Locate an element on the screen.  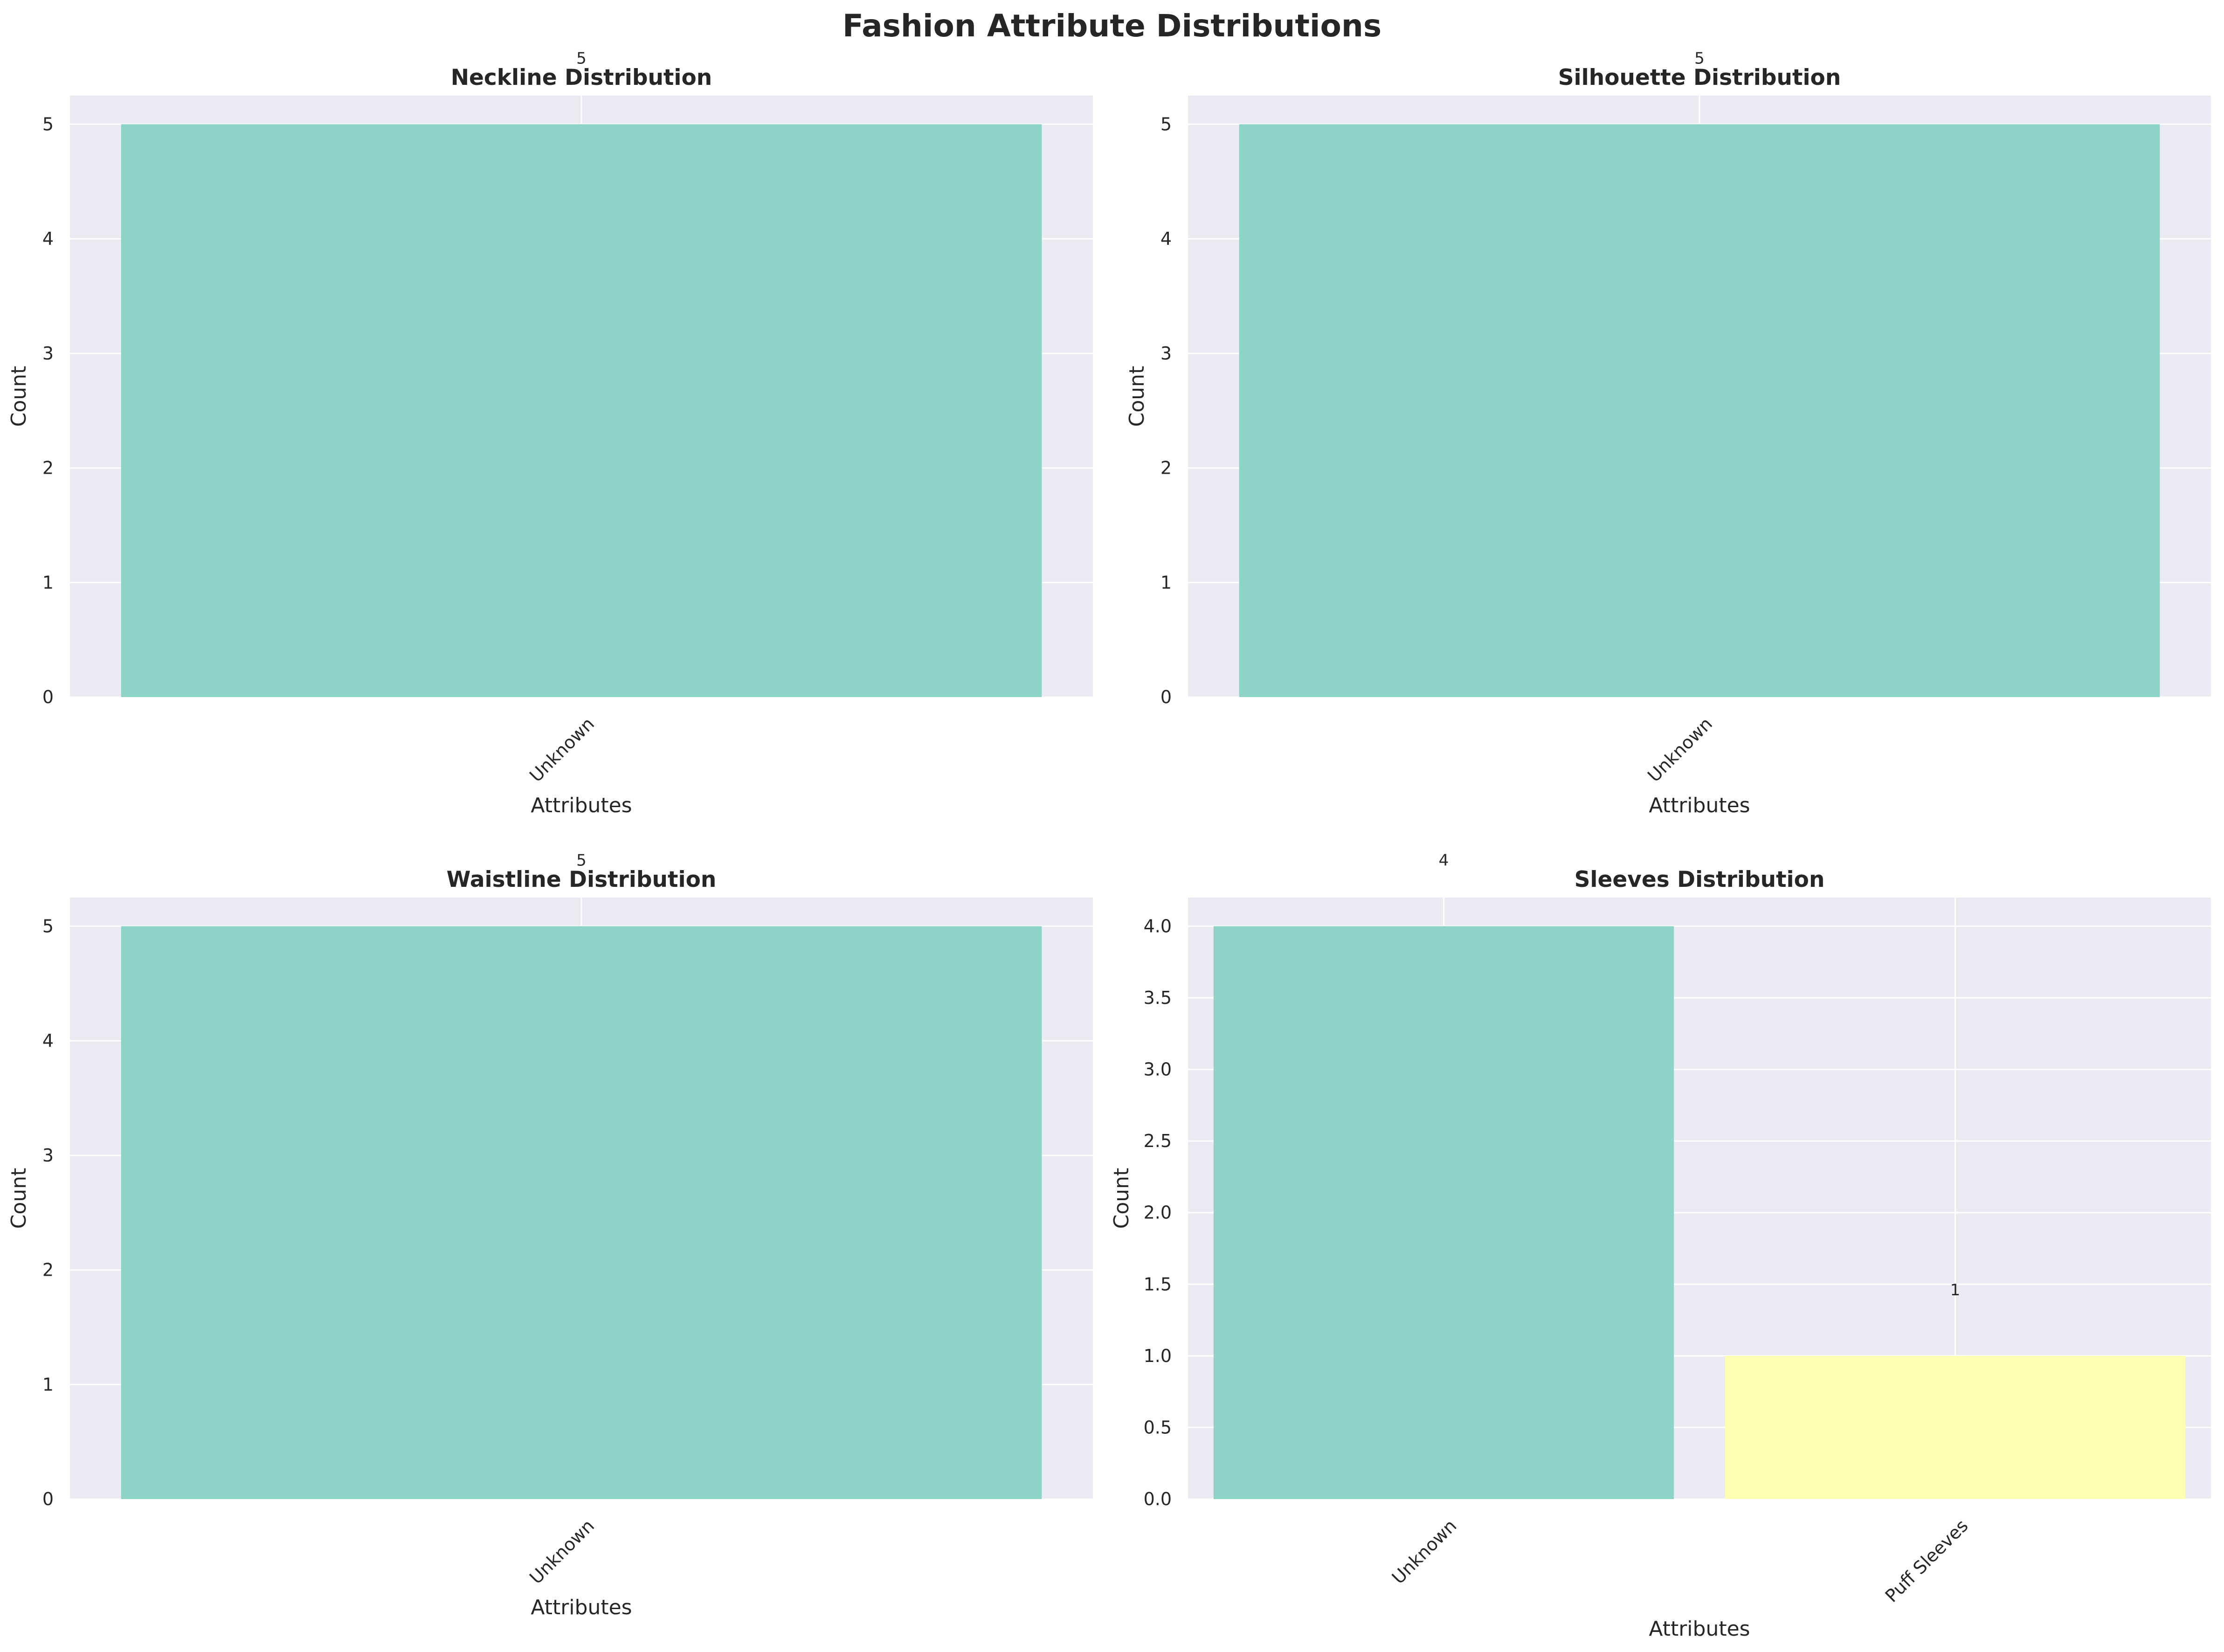
chart1-ytick-label: 2 is located at coordinates (1166, 468).